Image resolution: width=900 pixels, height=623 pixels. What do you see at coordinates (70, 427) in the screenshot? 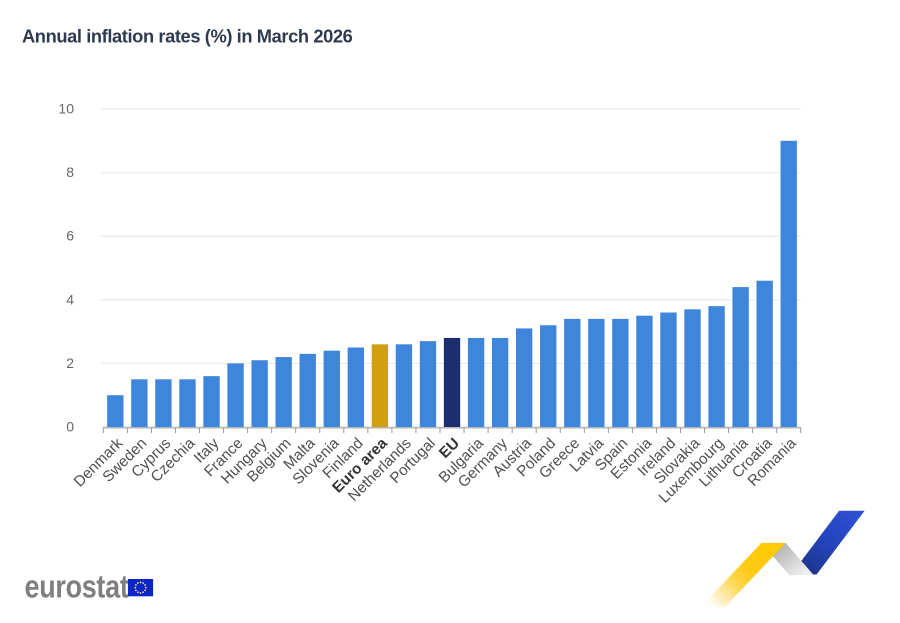
I see `svg-text: 0` at bounding box center [70, 427].